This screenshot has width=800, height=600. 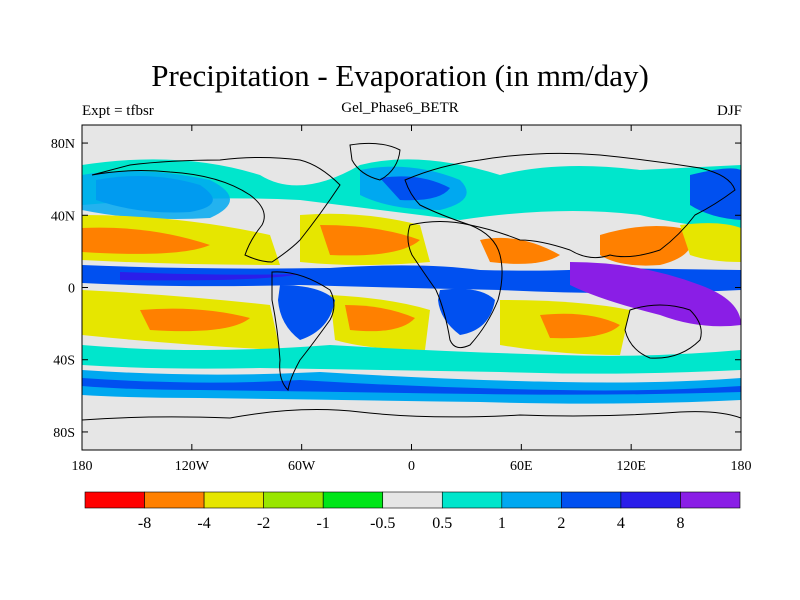 What do you see at coordinates (412, 511) in the screenshot?
I see `colorbar: -8 -4 -2 -1 -0.5 0.5 1 2 4 8` at bounding box center [412, 511].